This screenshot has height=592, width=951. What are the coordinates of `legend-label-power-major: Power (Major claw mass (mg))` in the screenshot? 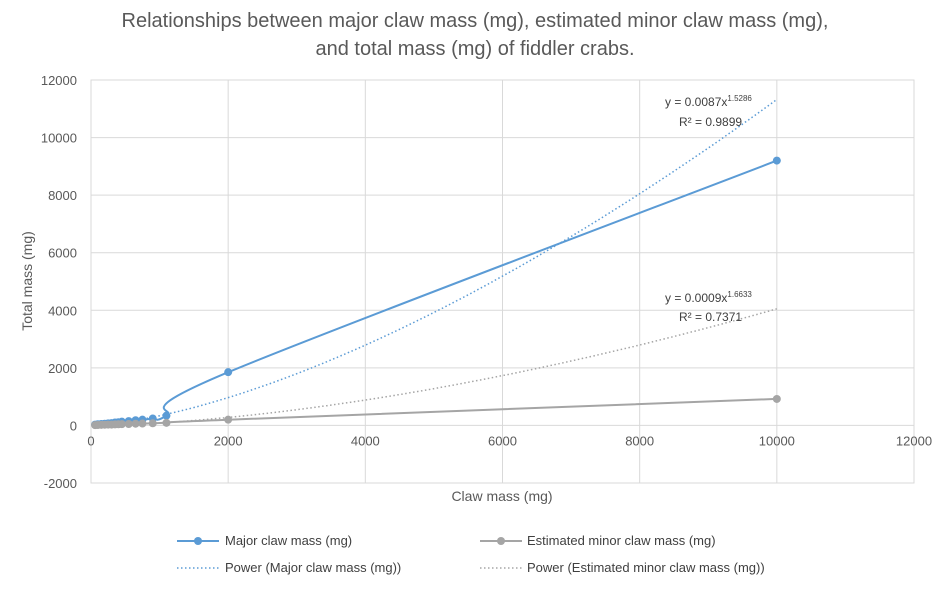 It's located at (313, 567).